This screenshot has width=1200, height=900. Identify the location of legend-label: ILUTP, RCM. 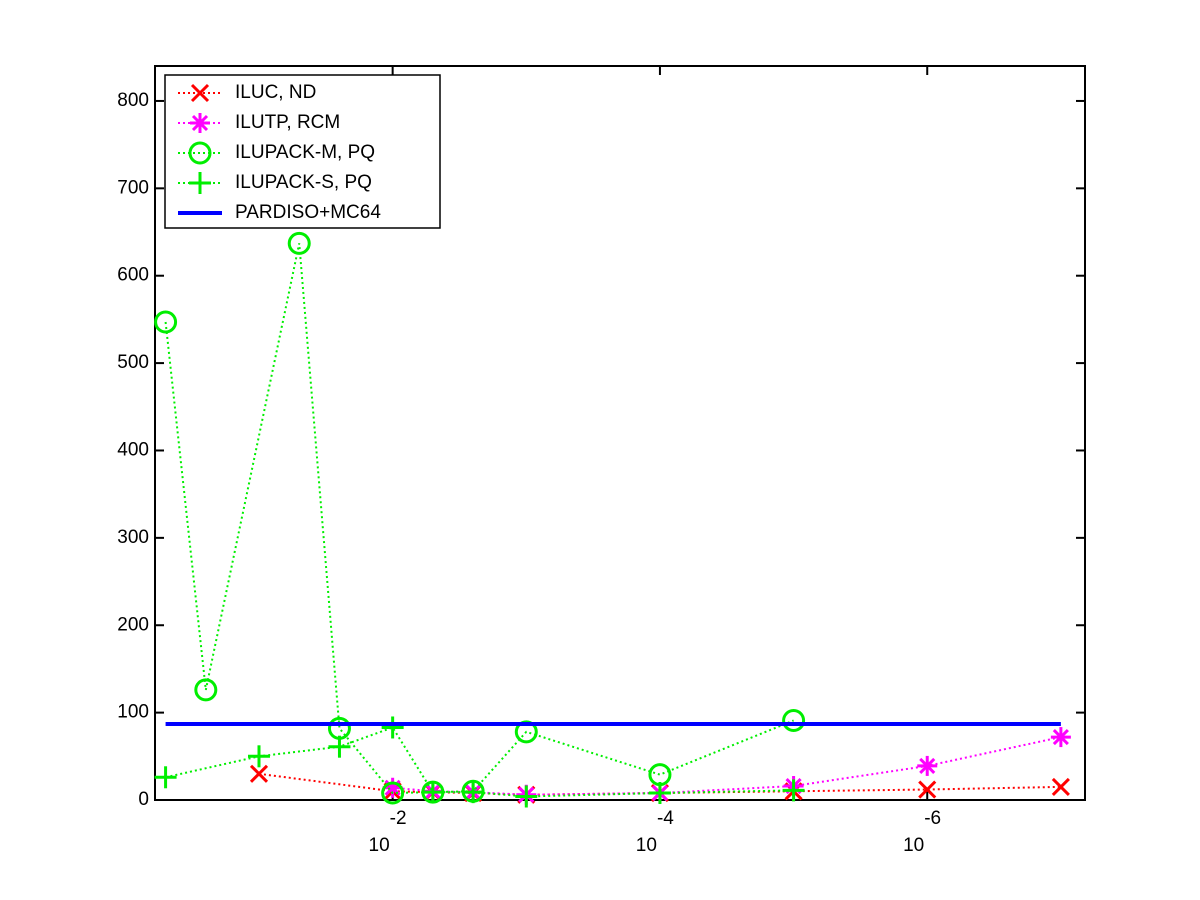
(287, 122).